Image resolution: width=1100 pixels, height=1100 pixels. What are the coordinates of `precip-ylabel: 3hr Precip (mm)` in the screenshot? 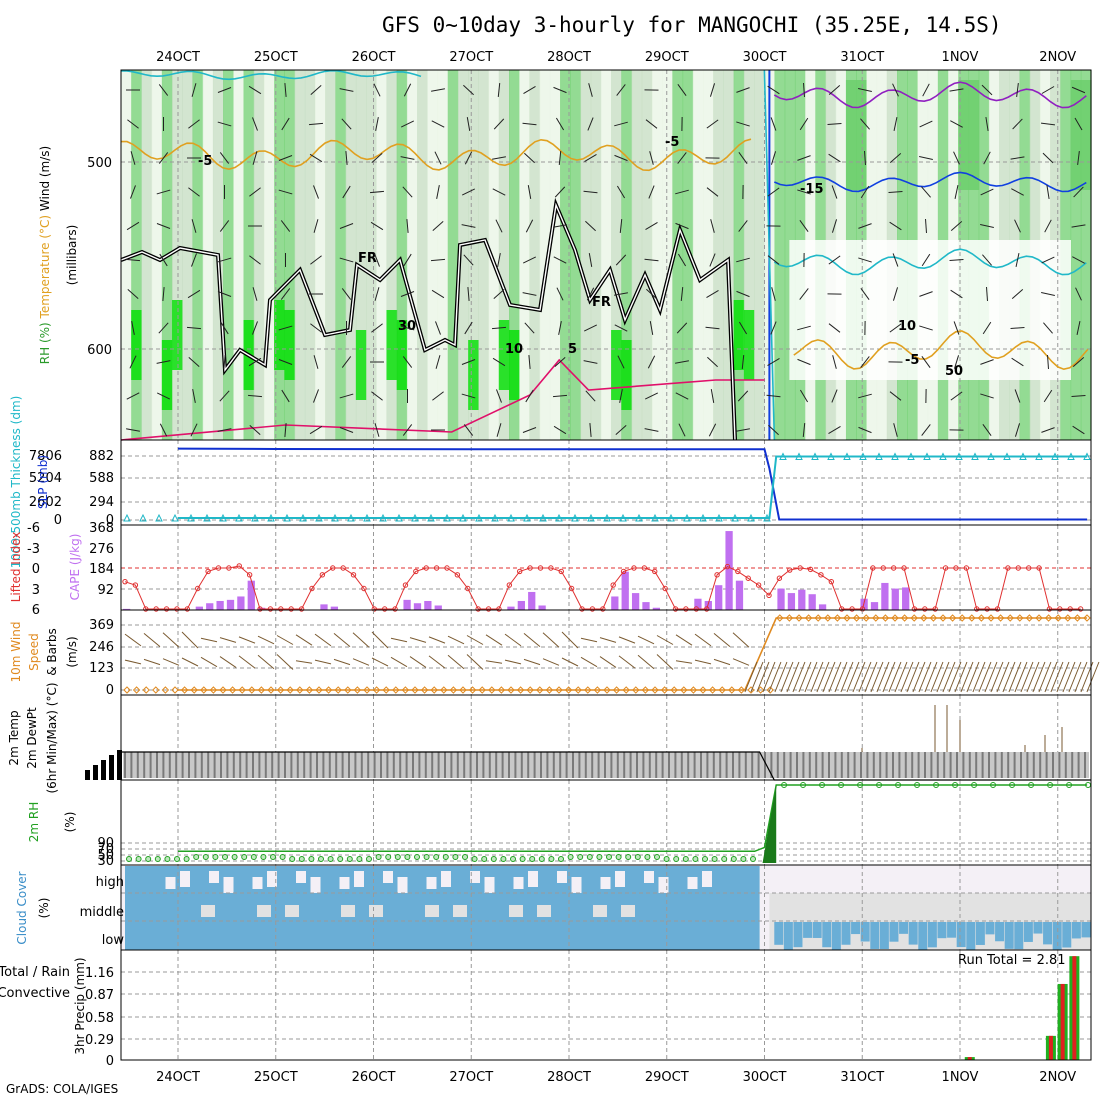 It's located at (80, 1005).